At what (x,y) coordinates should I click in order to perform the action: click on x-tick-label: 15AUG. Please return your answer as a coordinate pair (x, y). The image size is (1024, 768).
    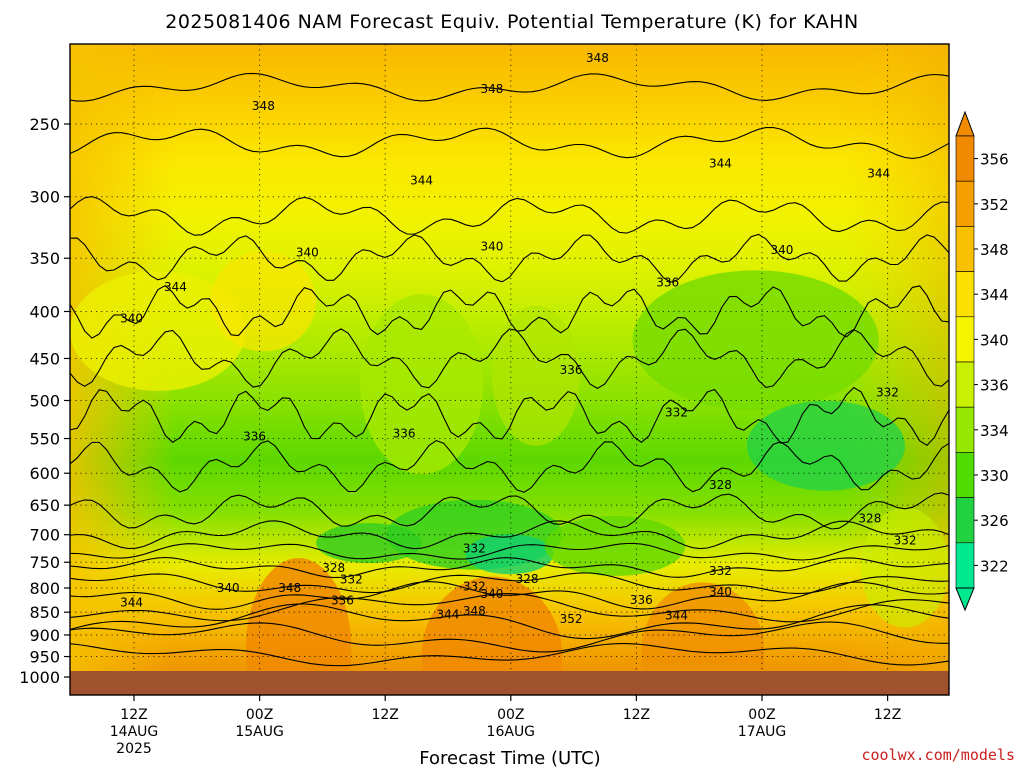
    Looking at the image, I should click on (259, 732).